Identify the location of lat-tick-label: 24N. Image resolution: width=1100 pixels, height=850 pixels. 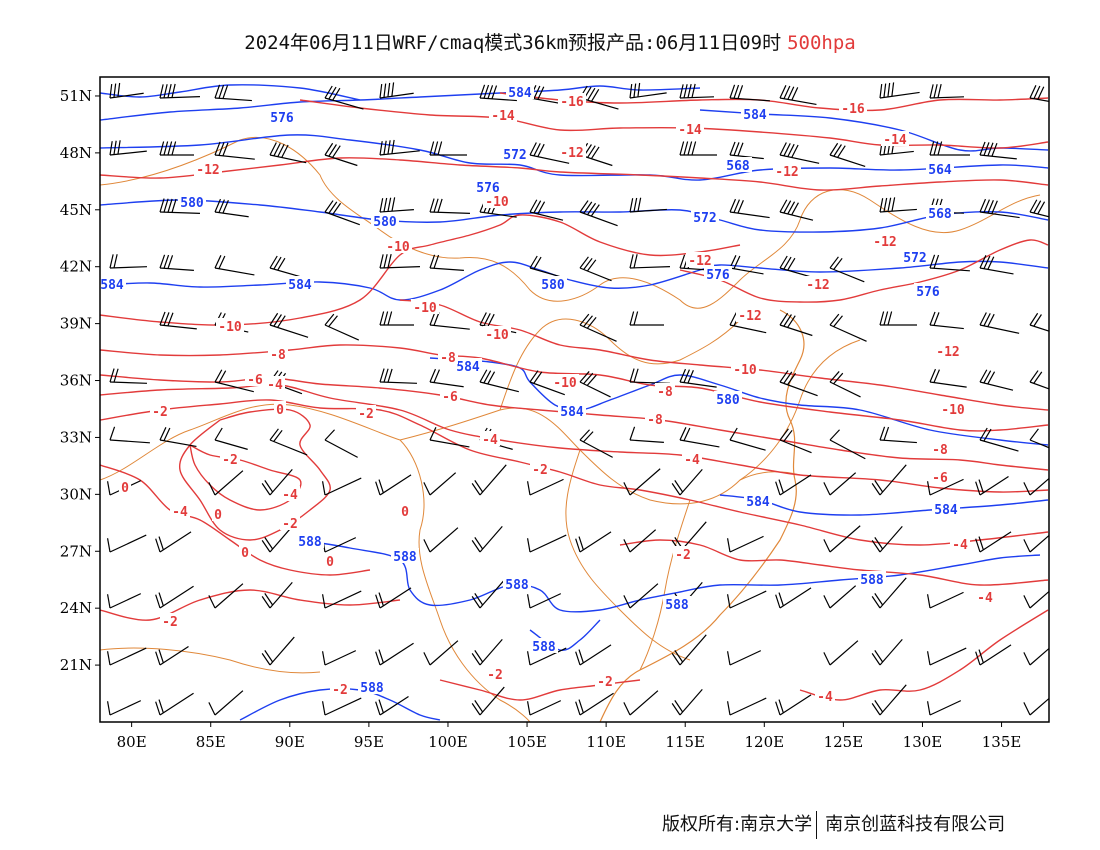
(76, 608).